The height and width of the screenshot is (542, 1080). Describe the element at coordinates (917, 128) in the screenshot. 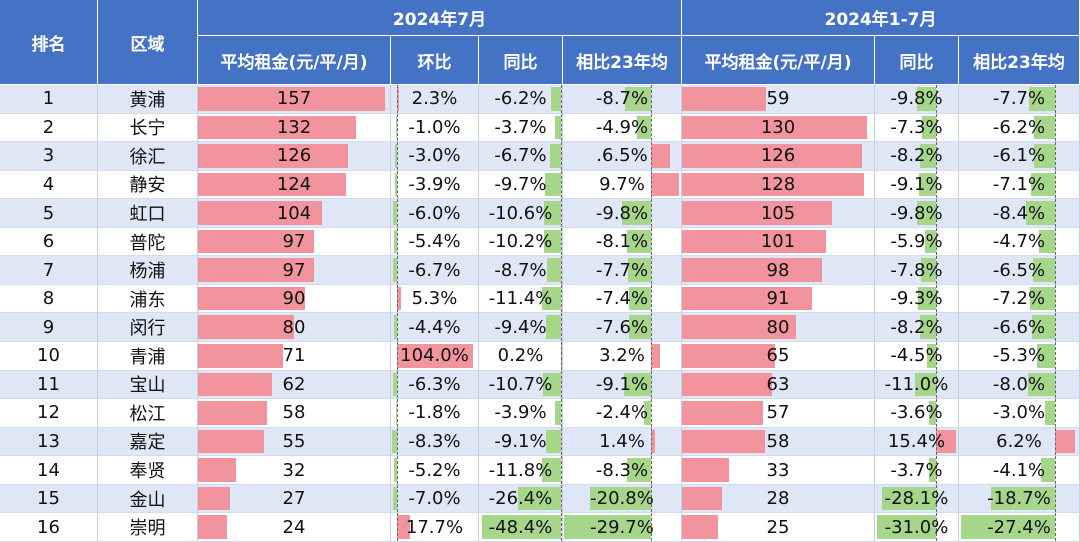

I see `cell-ytd-yoy: -7.3%` at that location.